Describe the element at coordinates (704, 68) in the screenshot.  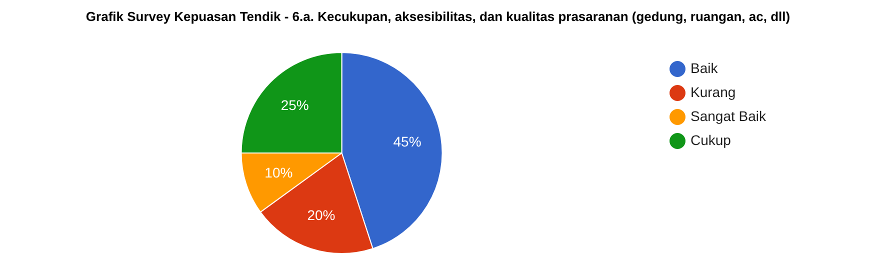
I see `legend-label: Baik` at that location.